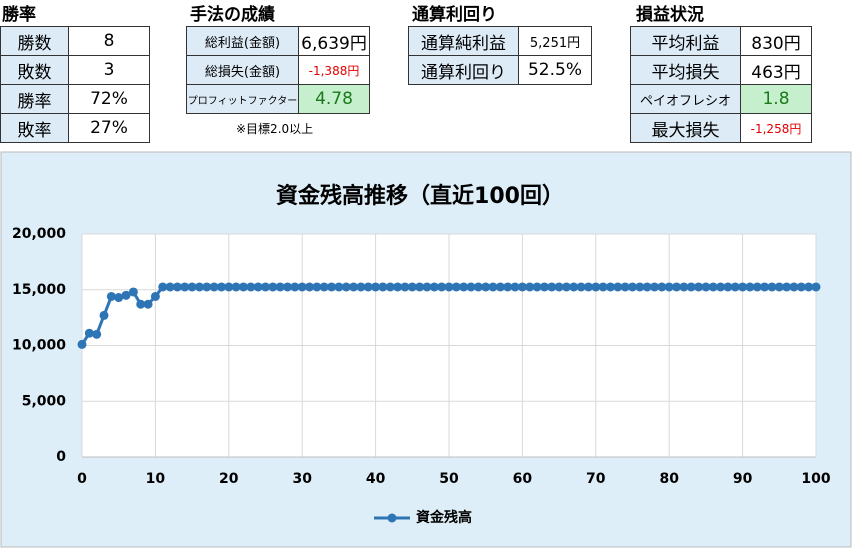 Image resolution: width=852 pixels, height=548 pixels. I want to click on label-cell: 敗率, so click(34, 128).